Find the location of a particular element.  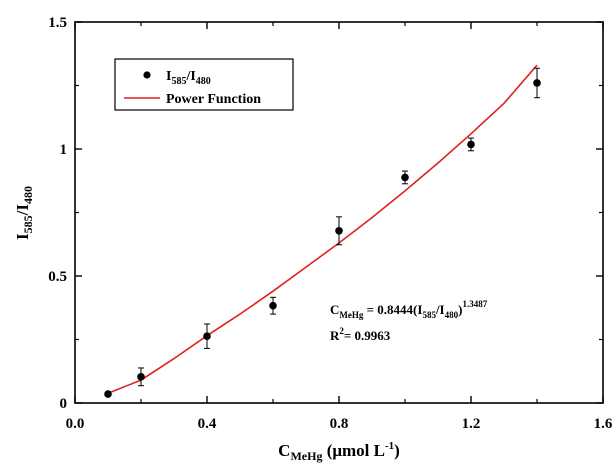

y-axis-title: I585/I480 is located at coordinates (24, 213).